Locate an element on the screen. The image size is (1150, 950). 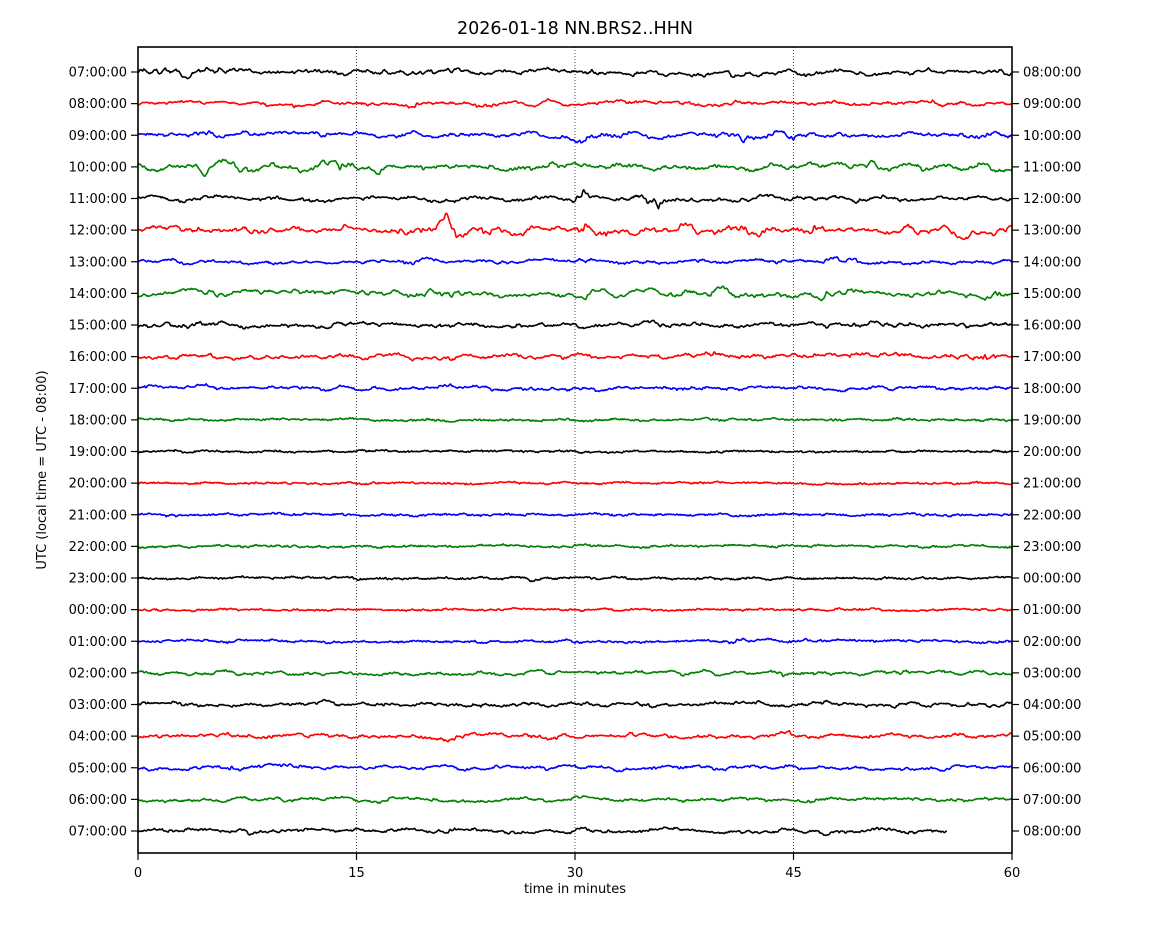
utc-label-row-14: 21:00:00 is located at coordinates (98, 515).